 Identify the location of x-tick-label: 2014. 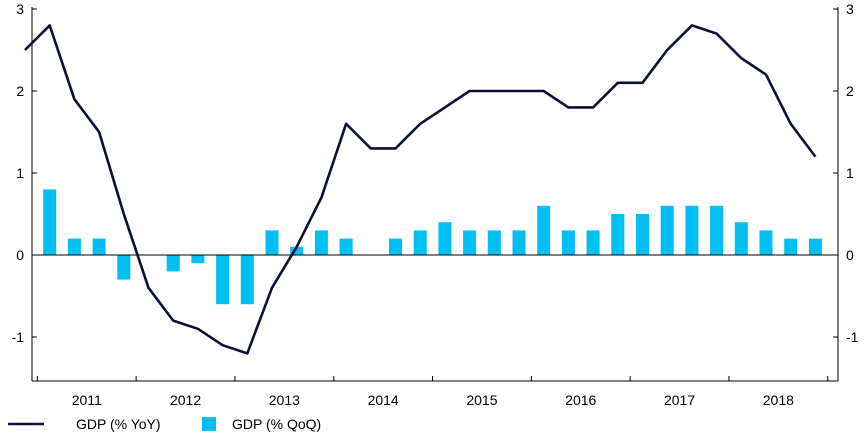
(383, 400).